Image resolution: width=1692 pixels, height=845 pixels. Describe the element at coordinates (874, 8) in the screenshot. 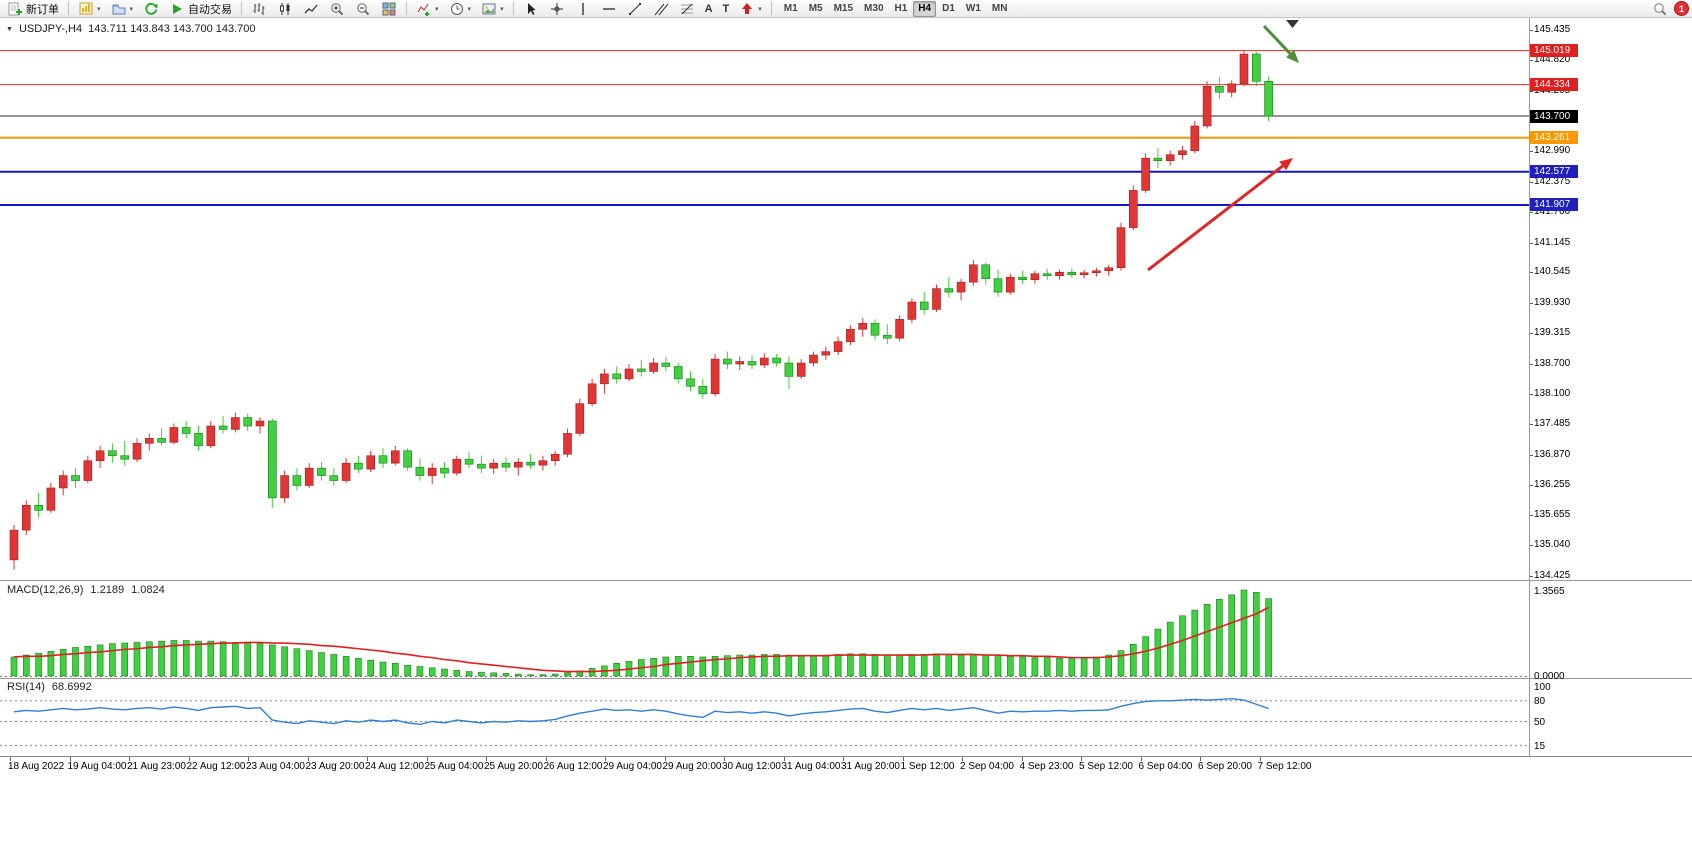

I see `timeframe-m30: M30` at that location.